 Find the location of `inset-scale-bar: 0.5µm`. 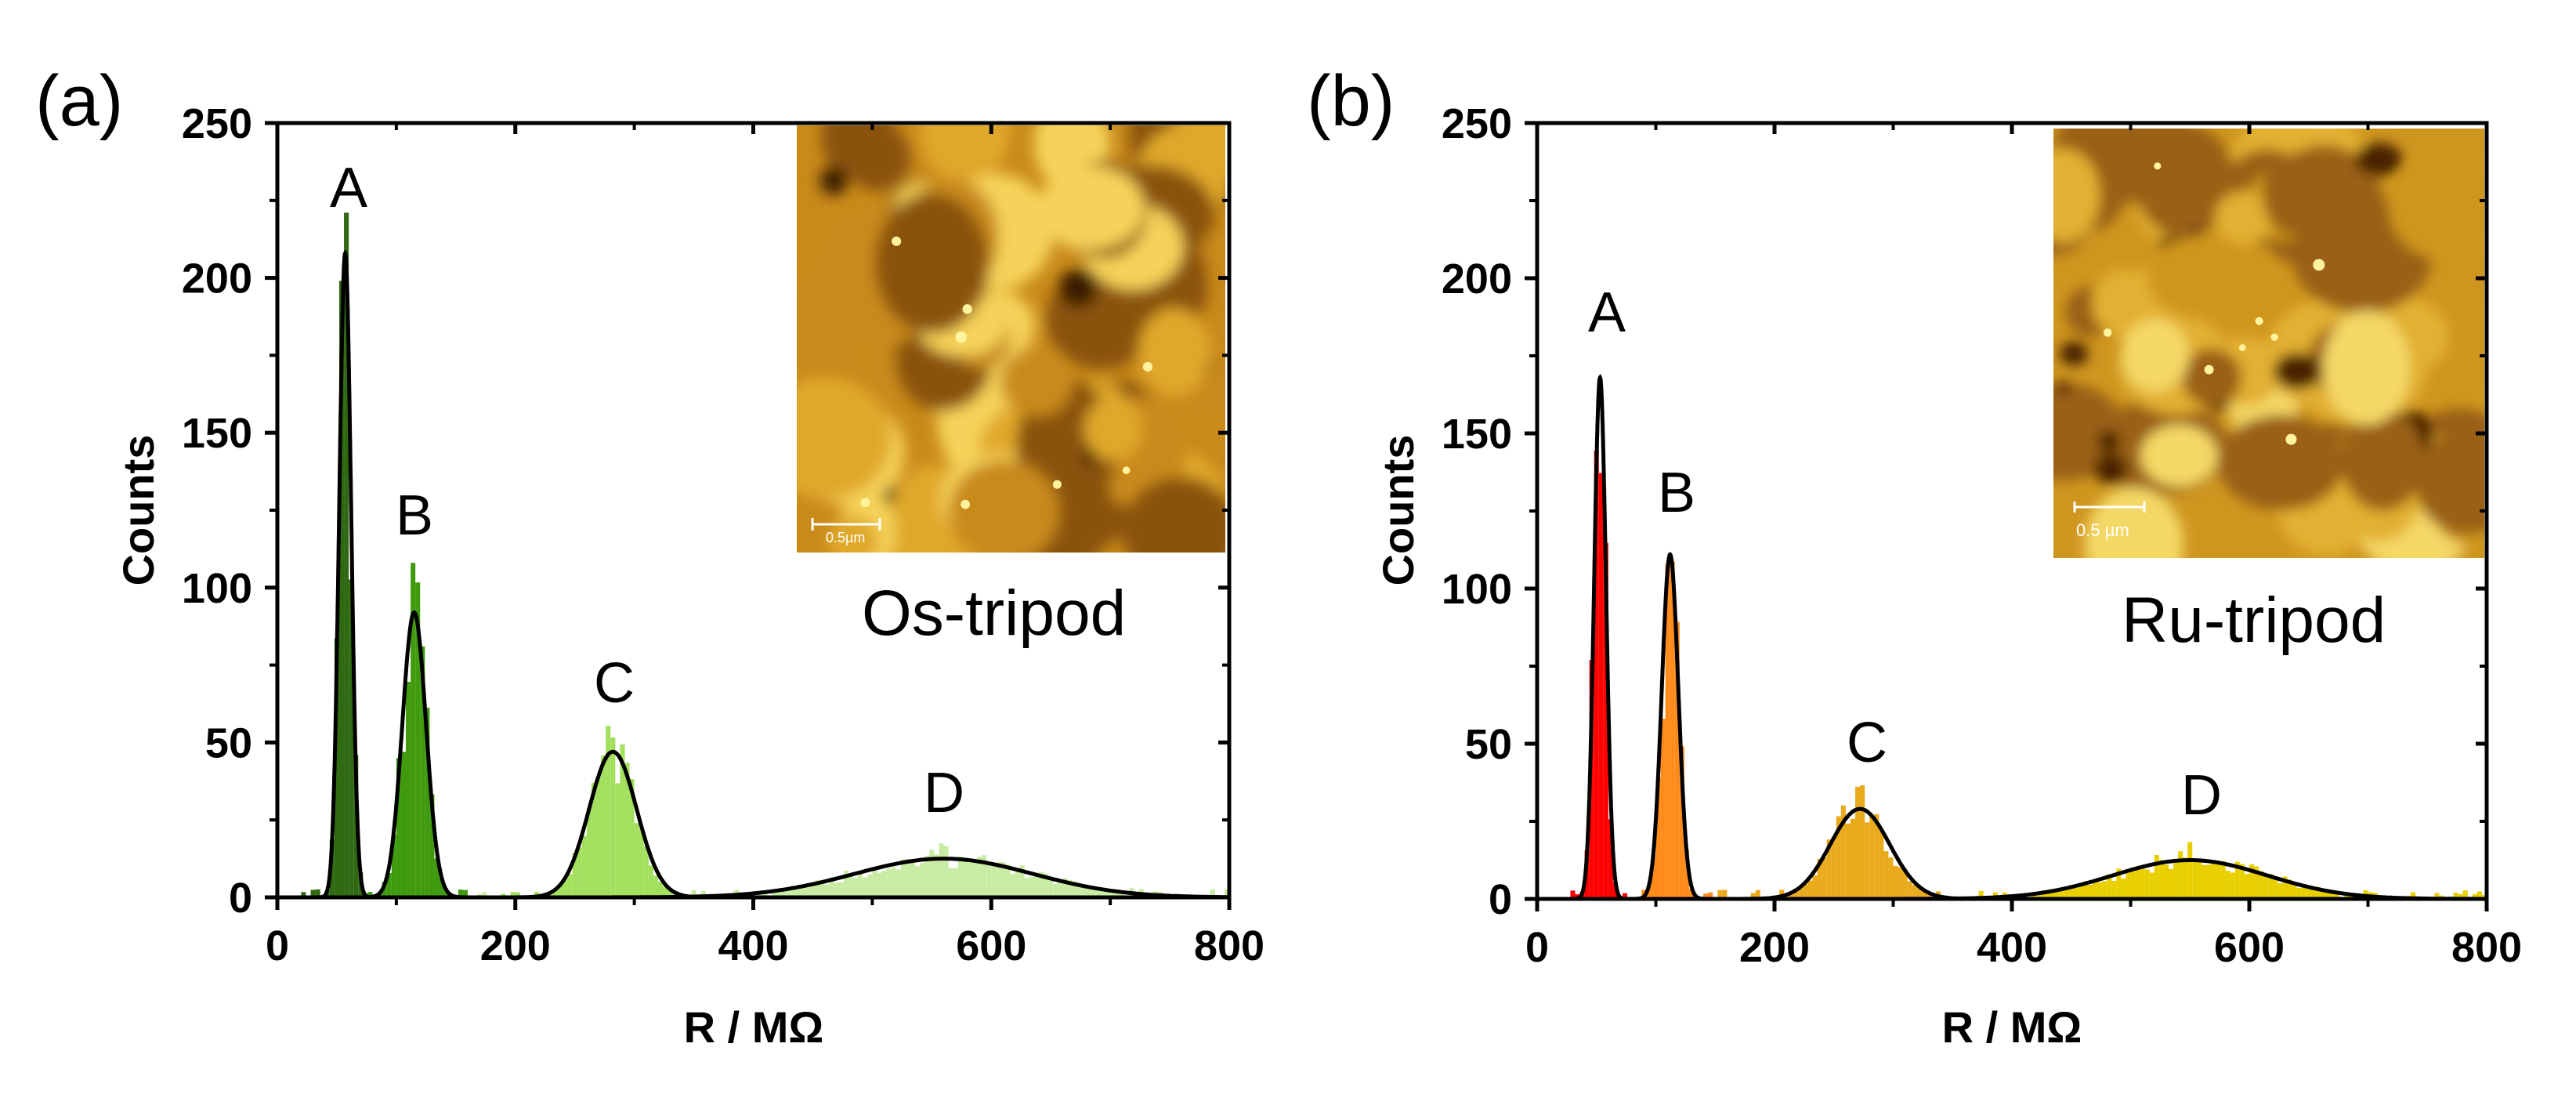

inset-scale-bar: 0.5µm is located at coordinates (846, 531).